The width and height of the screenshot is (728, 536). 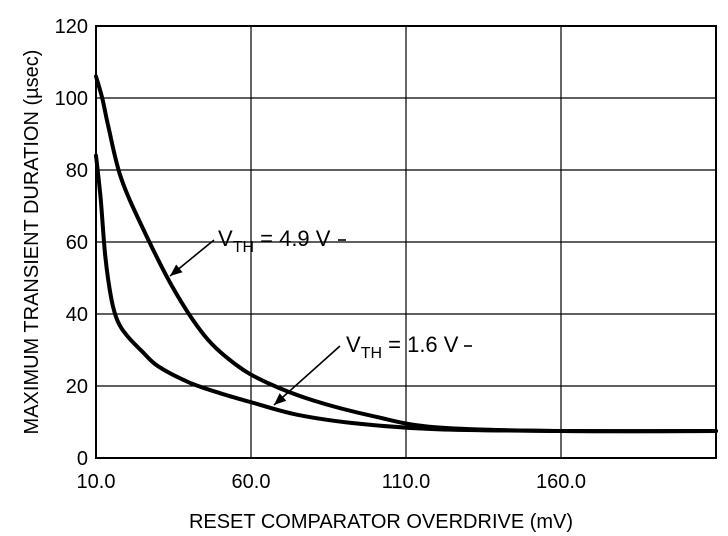 I want to click on y-axis-title: MAXIMUM TRANSIENT DURATION (µsec), so click(x=32, y=242).